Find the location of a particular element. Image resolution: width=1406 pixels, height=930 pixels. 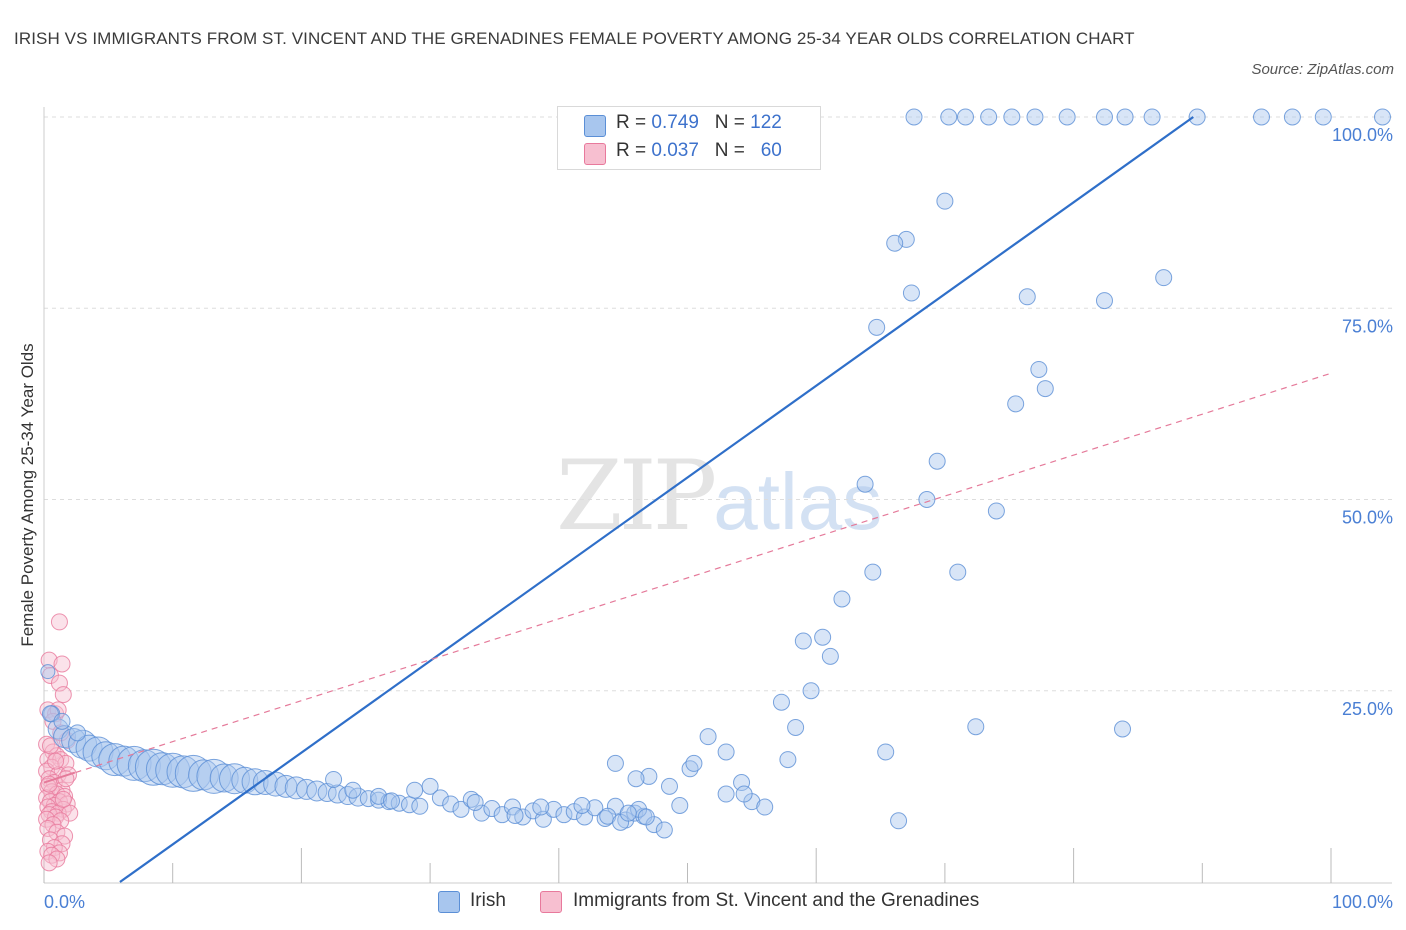

legend-irish-swatch is located at coordinates (449, 902).